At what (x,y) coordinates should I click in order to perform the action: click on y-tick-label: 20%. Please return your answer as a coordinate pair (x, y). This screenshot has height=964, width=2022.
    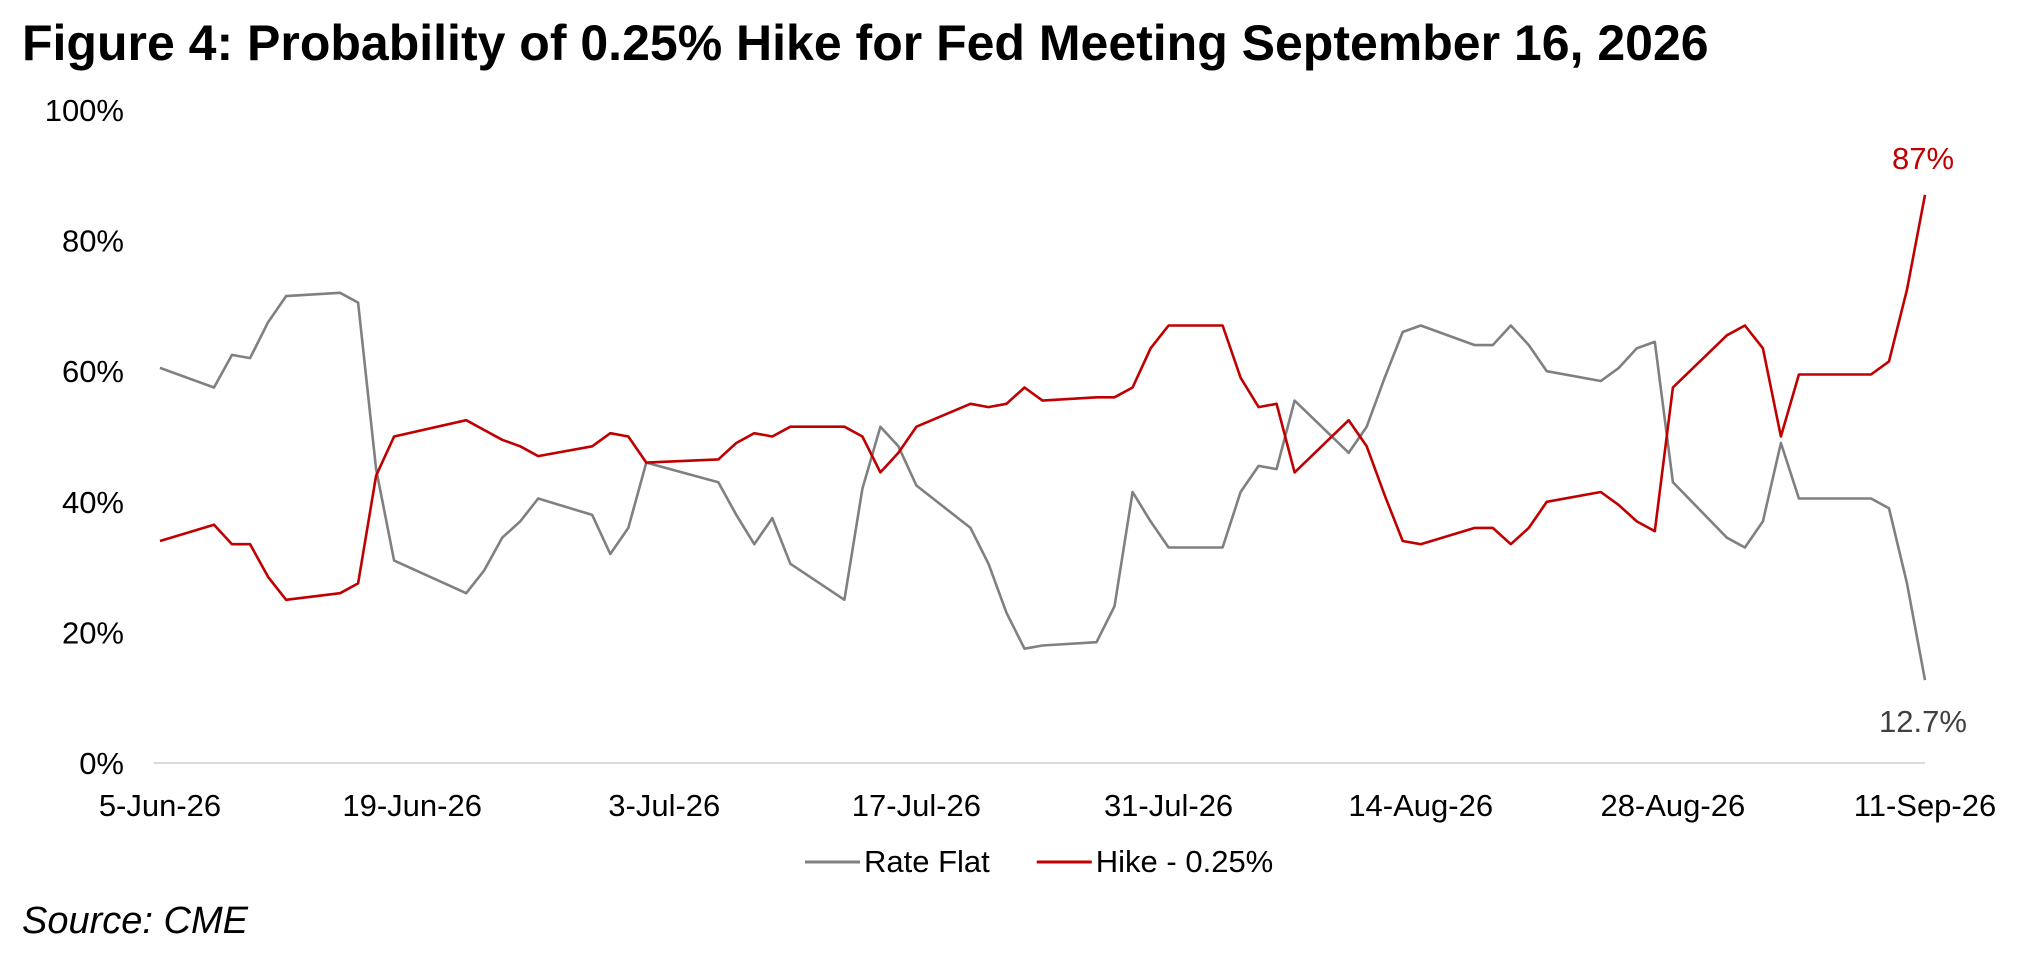
    Looking at the image, I should click on (93, 632).